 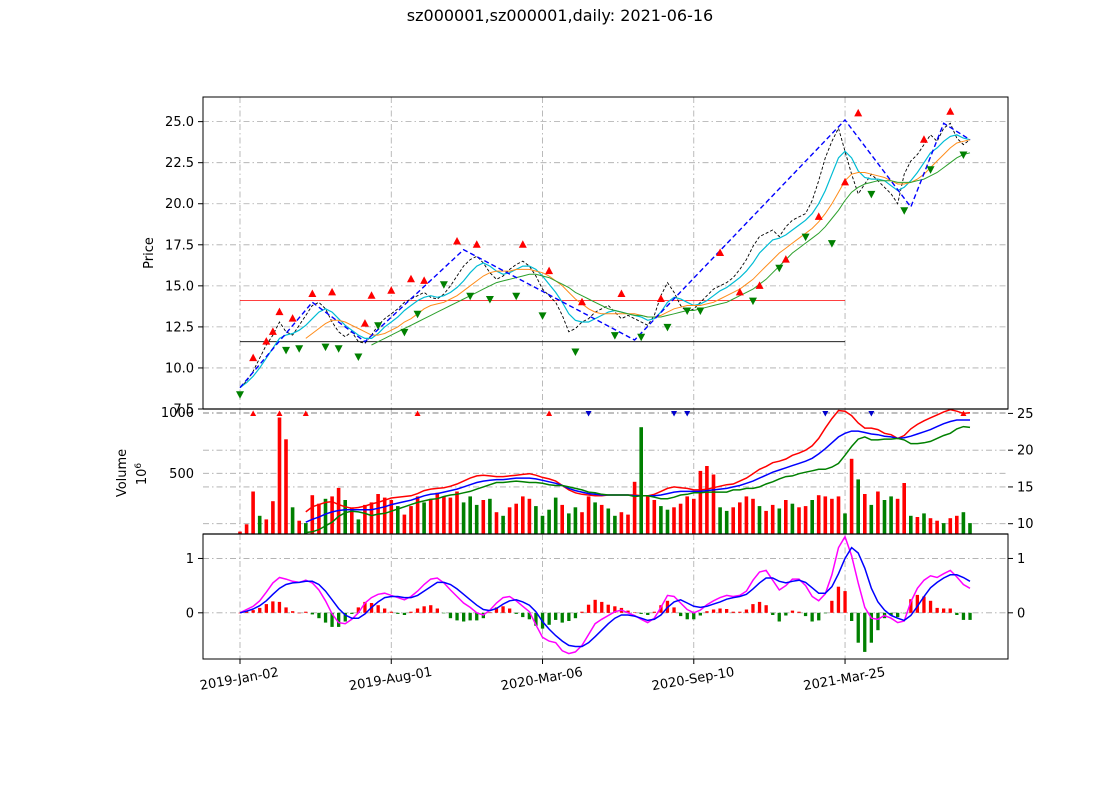 What do you see at coordinates (181, 474) in the screenshot?
I see `volume-ytick-label-0: 500` at bounding box center [181, 474].